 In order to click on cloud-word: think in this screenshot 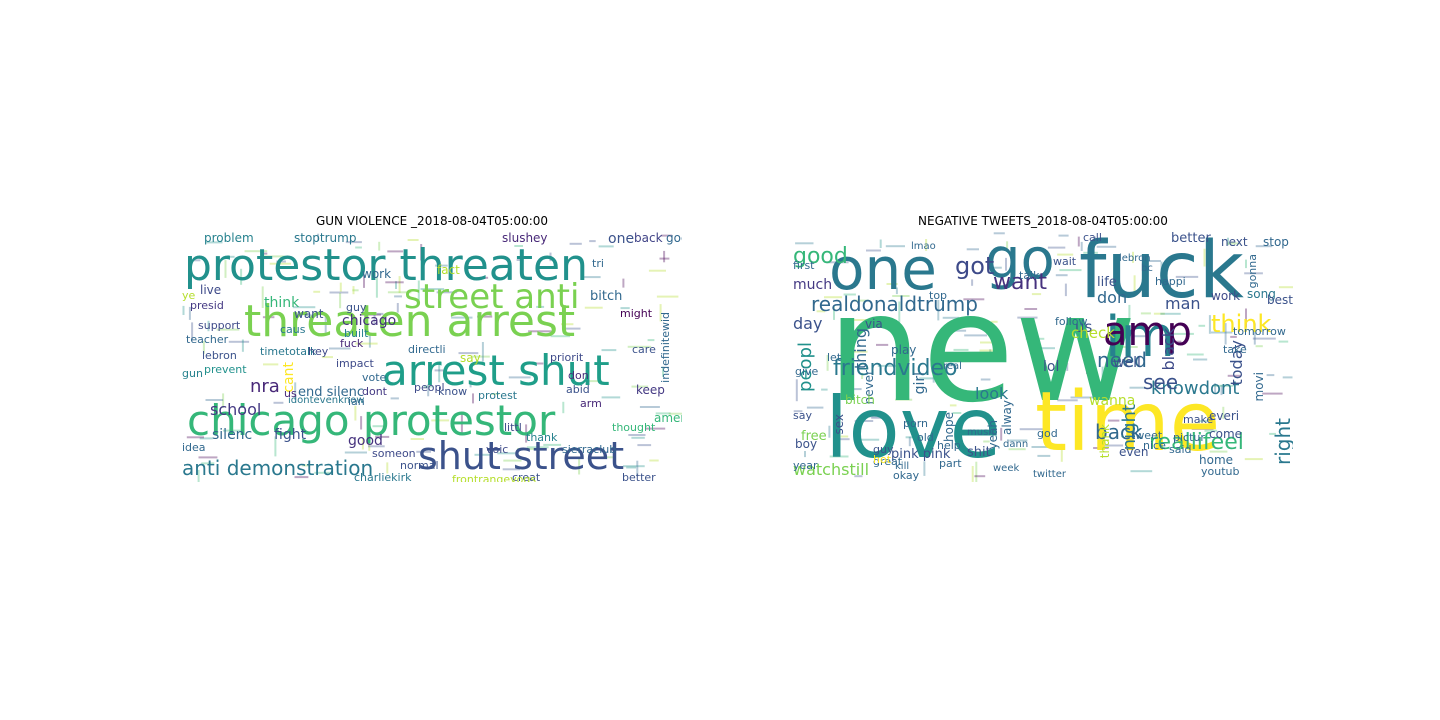, I will do `click(282, 303)`.